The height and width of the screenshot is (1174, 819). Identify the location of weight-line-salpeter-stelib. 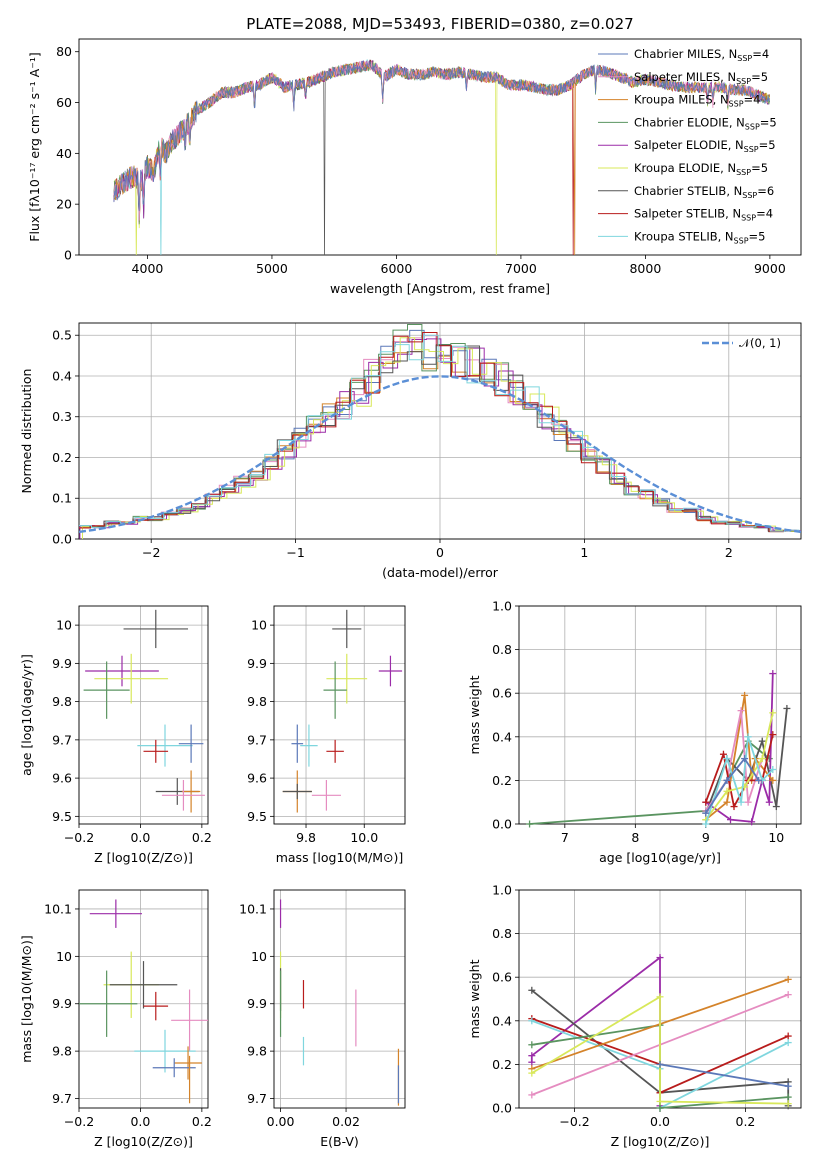
(739, 772).